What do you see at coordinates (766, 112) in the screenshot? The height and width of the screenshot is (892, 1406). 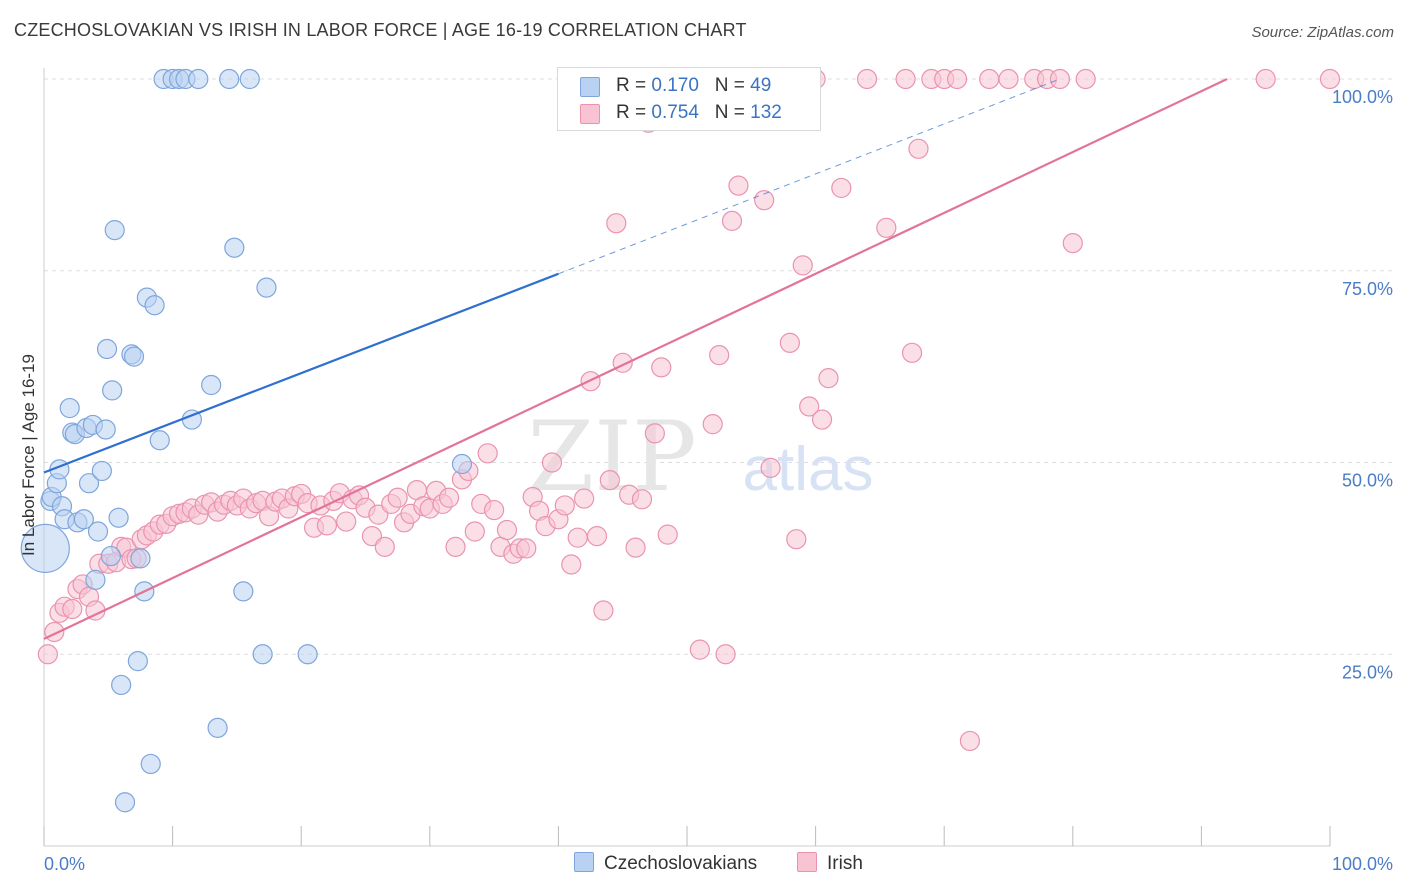 I see `legend-irish-n-value: 132` at bounding box center [766, 112].